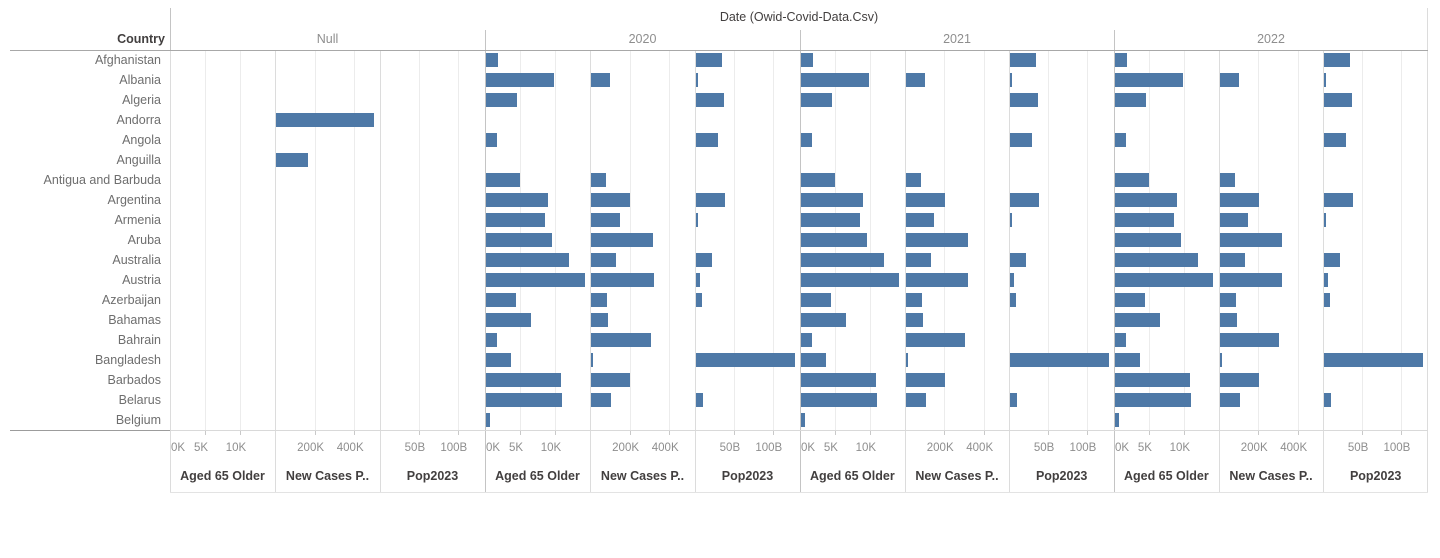 This screenshot has height=558, width=1440. Describe the element at coordinates (136, 260) in the screenshot. I see `country-label: Australia` at that location.